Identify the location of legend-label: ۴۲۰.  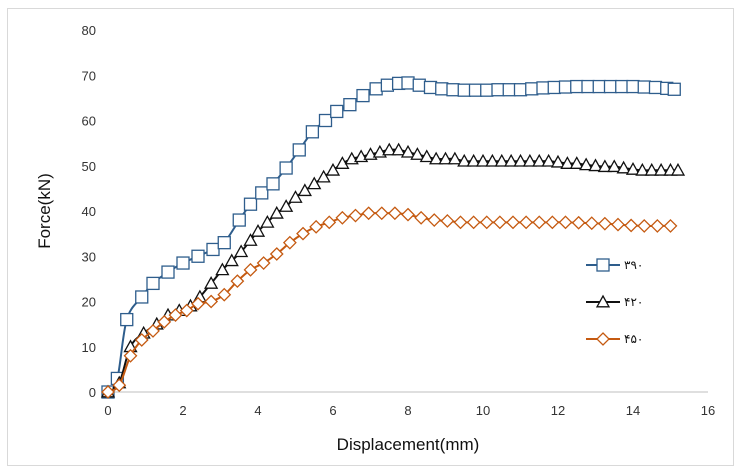
(633, 302).